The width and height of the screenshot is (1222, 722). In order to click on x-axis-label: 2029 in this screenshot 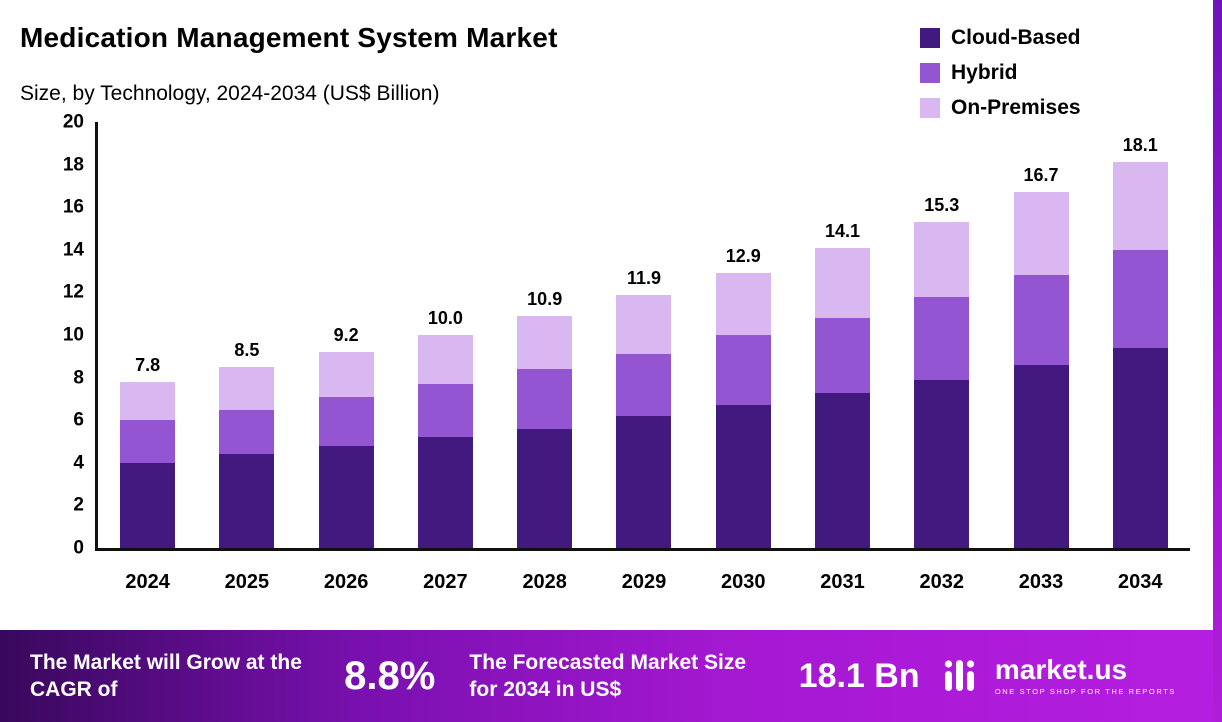, I will do `click(644, 582)`.